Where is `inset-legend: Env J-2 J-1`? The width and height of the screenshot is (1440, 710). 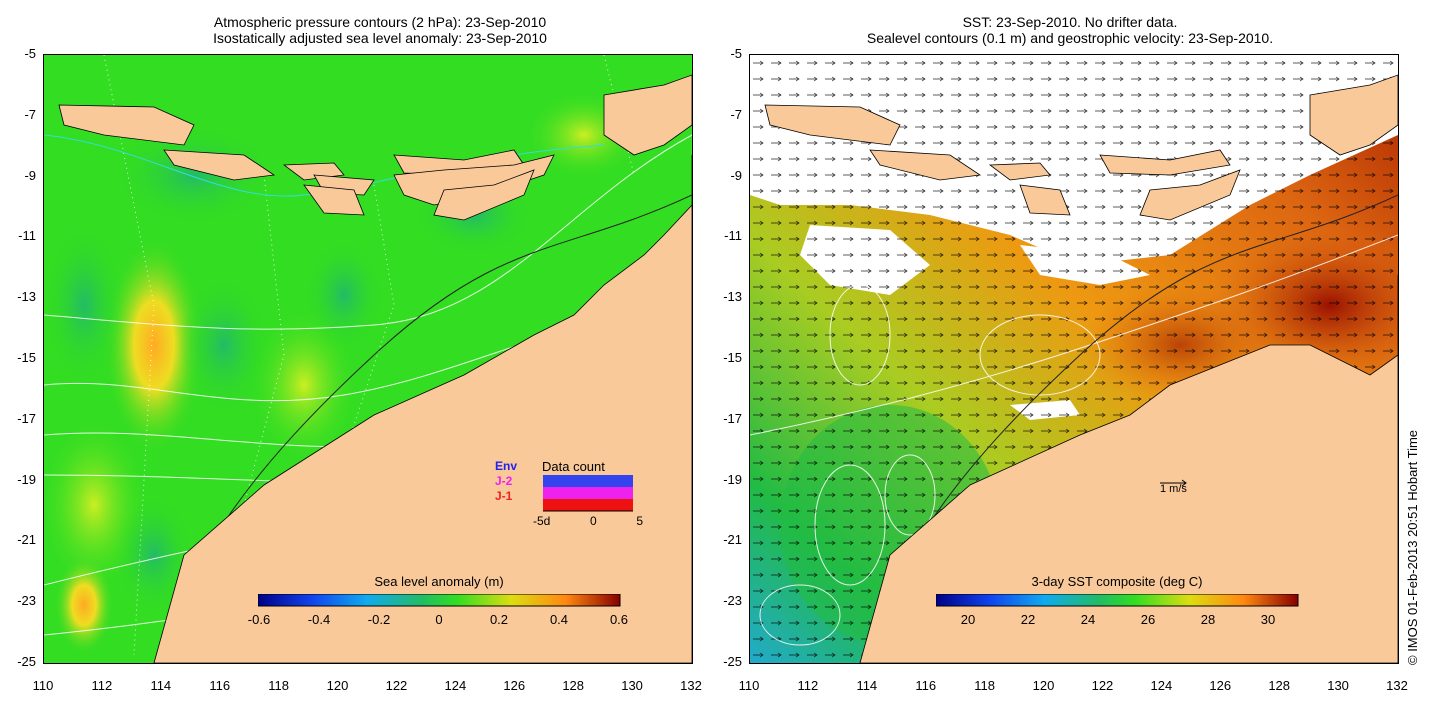
inset-legend: Env J-2 J-1 is located at coordinates (506, 481).